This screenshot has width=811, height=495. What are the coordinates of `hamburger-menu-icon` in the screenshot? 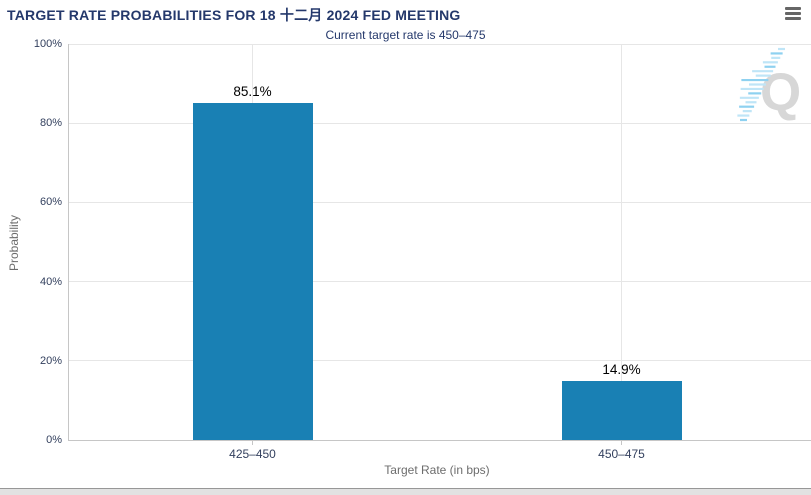 It's located at (793, 14).